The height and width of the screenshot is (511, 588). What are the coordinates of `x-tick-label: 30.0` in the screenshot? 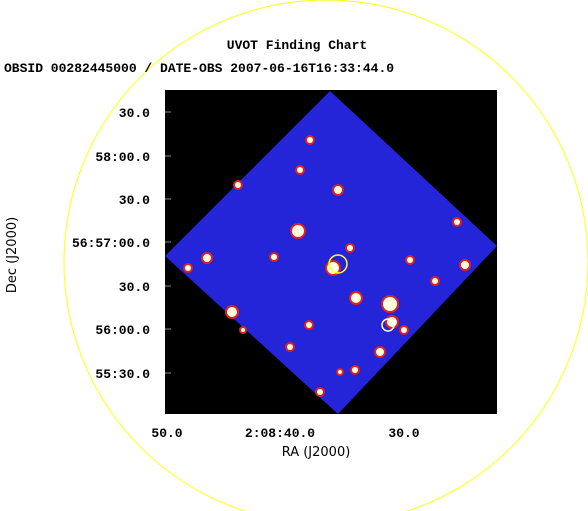 It's located at (403, 433).